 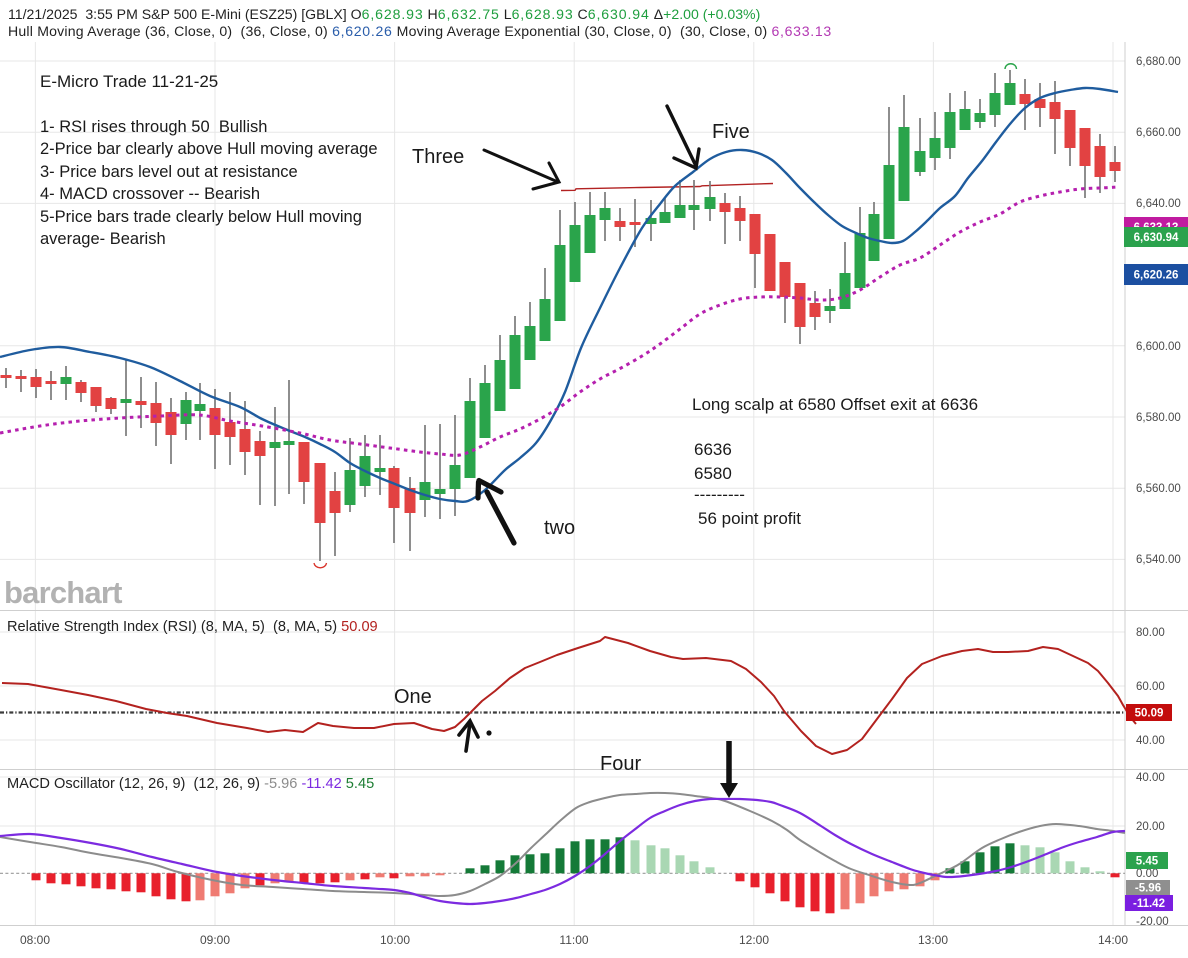 I want to click on svg-text: 10:00, so click(x=395, y=940).